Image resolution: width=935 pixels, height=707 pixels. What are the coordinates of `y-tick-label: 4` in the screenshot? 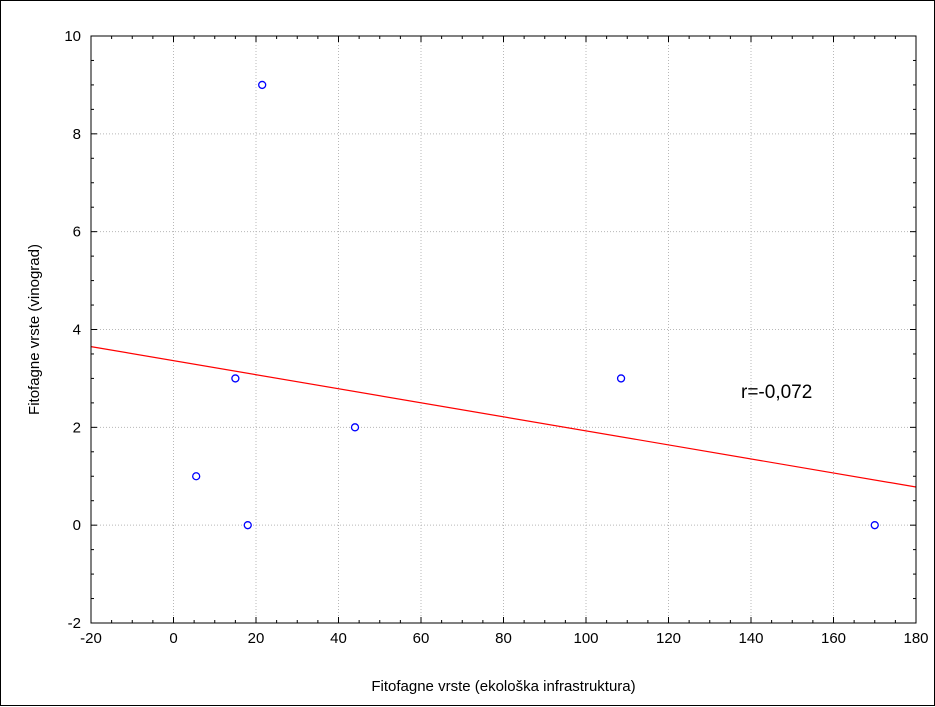 It's located at (77, 330).